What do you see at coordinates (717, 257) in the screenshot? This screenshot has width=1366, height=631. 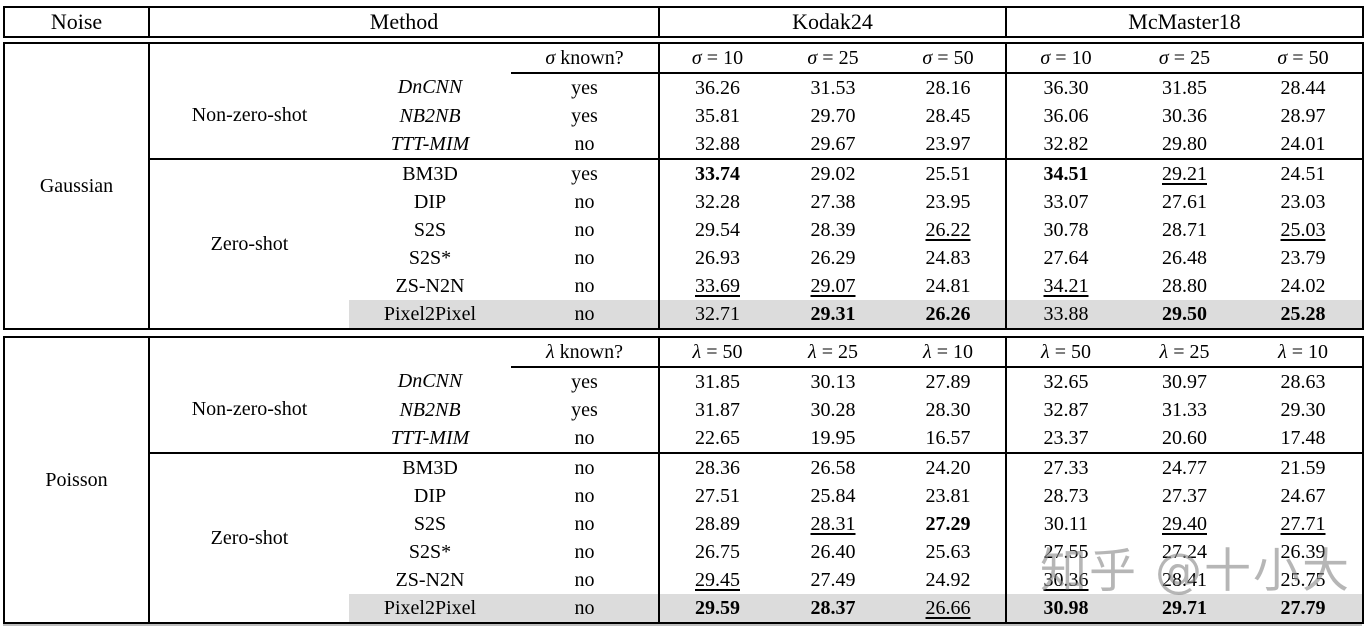 I see `metric-value: 26.93` at bounding box center [717, 257].